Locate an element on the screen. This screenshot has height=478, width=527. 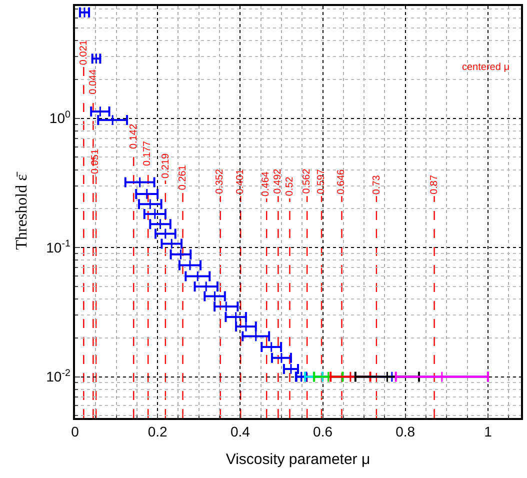
x-tick-label: 0.2 is located at coordinates (158, 432).